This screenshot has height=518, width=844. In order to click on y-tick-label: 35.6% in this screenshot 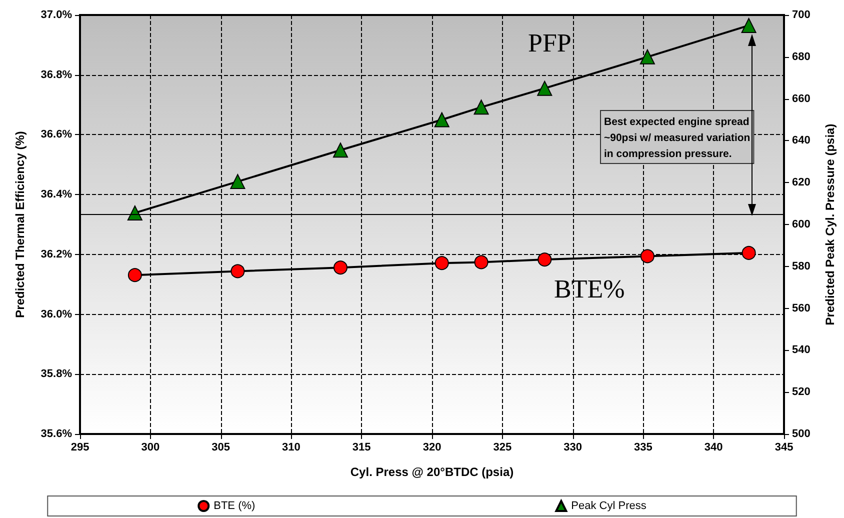, I will do `click(56, 434)`.